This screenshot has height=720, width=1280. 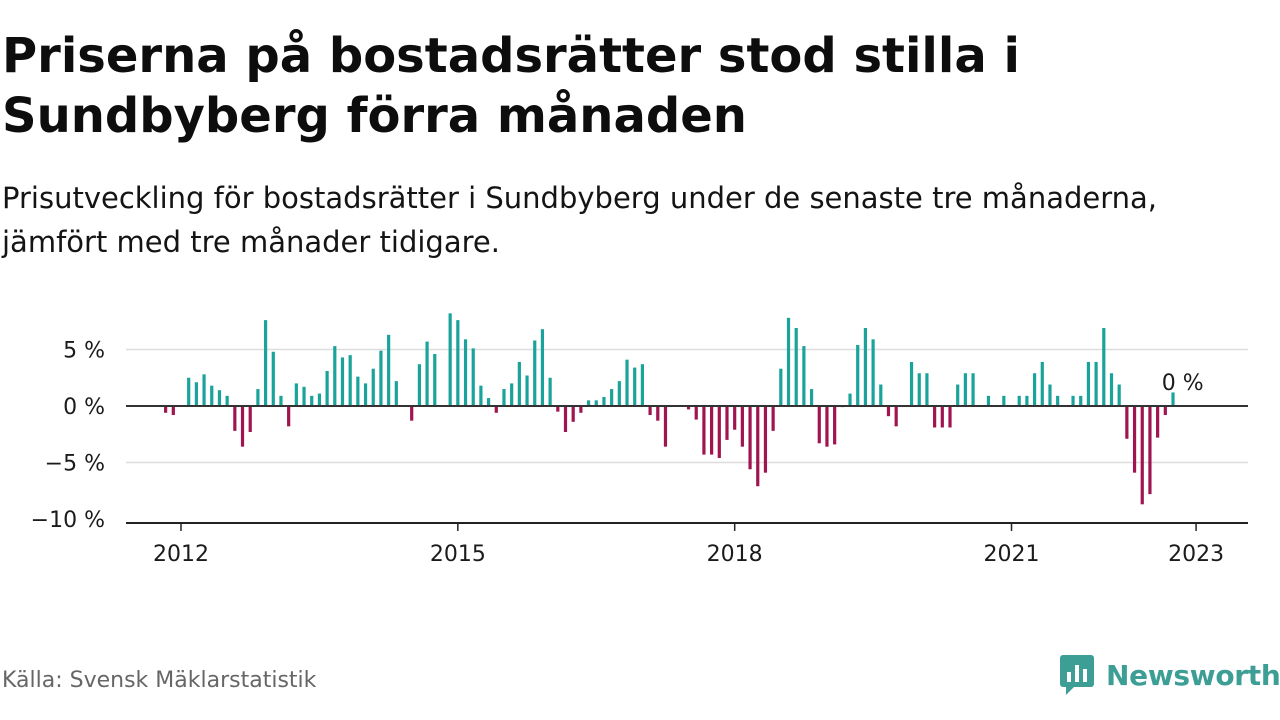 What do you see at coordinates (1196, 554) in the screenshot?
I see `x-tick-label: 2023` at bounding box center [1196, 554].